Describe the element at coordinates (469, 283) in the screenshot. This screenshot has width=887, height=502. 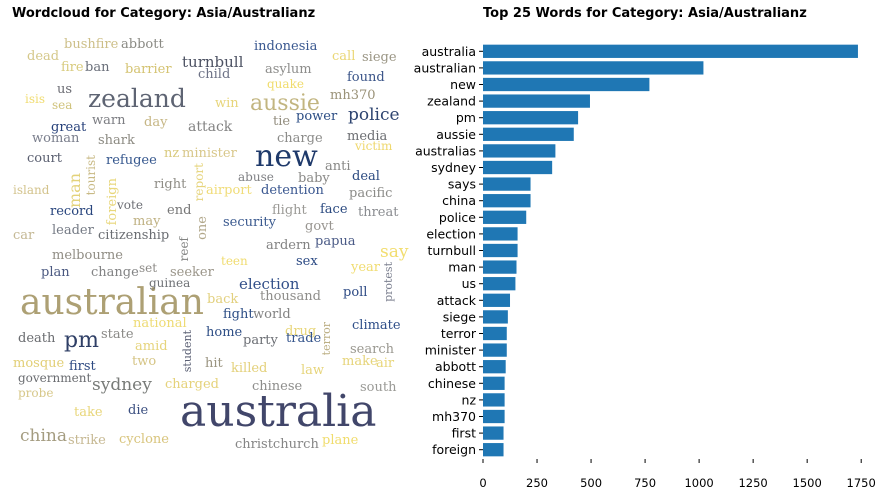
I see `y-tick-label: us` at that location.